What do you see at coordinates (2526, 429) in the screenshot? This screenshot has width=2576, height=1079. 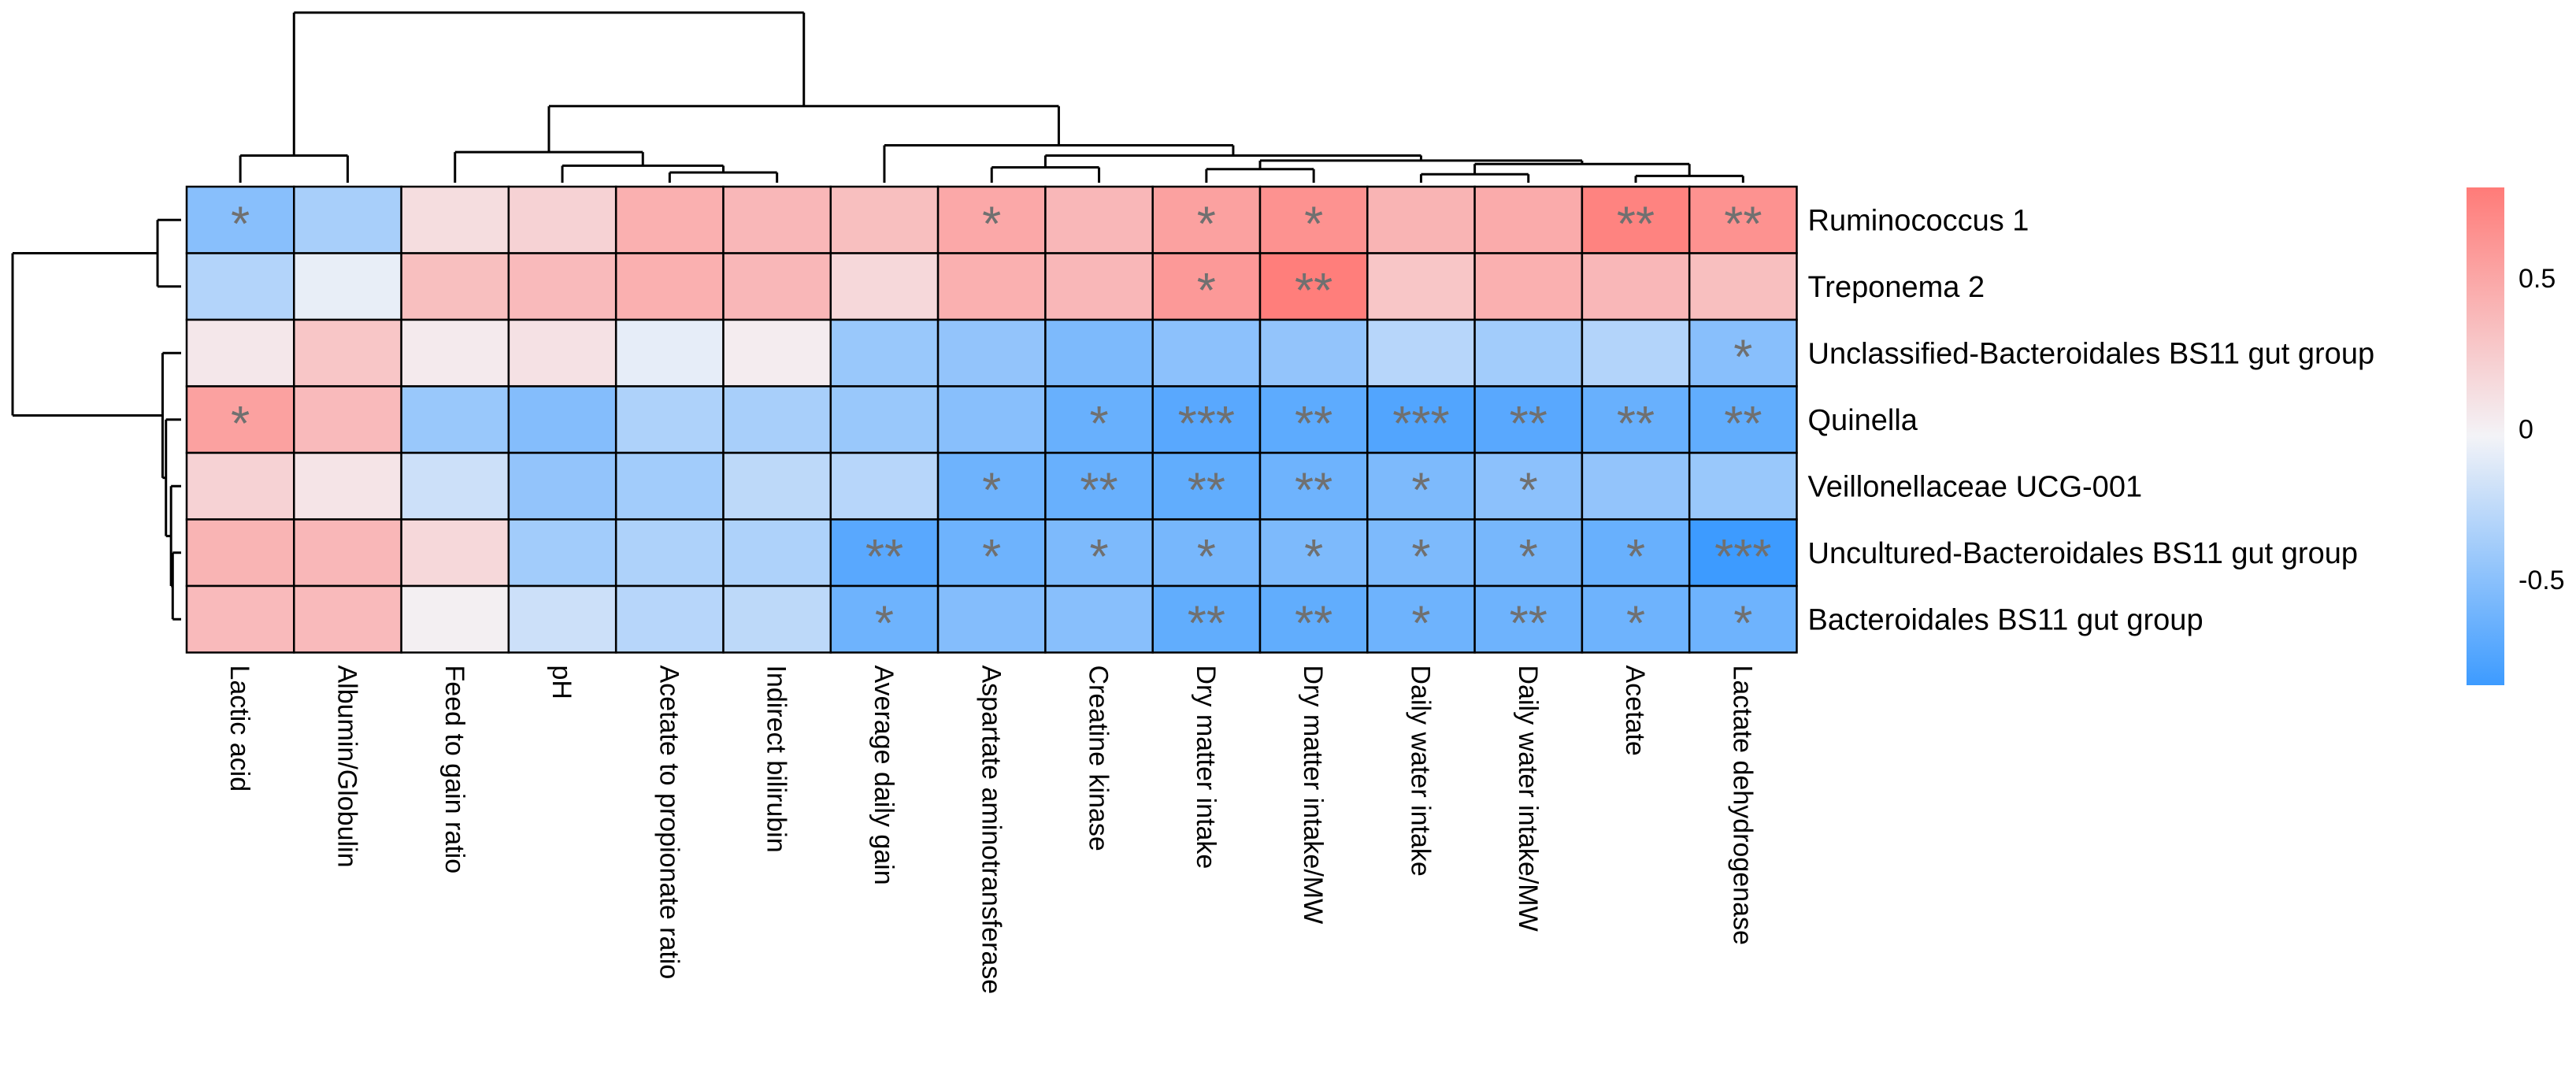 I see `legend-tick-label: 0` at bounding box center [2526, 429].